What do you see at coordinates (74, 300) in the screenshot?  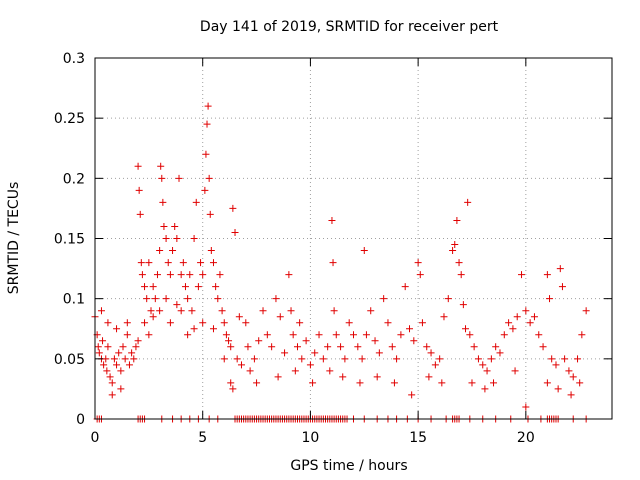 I see `y-tick-label: 0.1` at bounding box center [74, 300].